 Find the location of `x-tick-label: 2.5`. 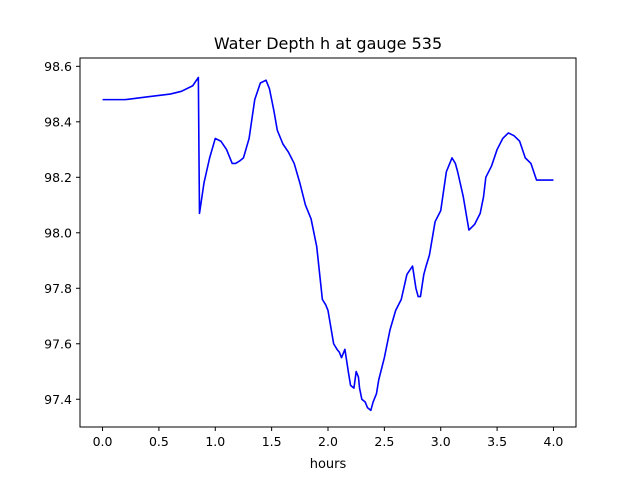

x-tick-label: 2.5 is located at coordinates (384, 441).